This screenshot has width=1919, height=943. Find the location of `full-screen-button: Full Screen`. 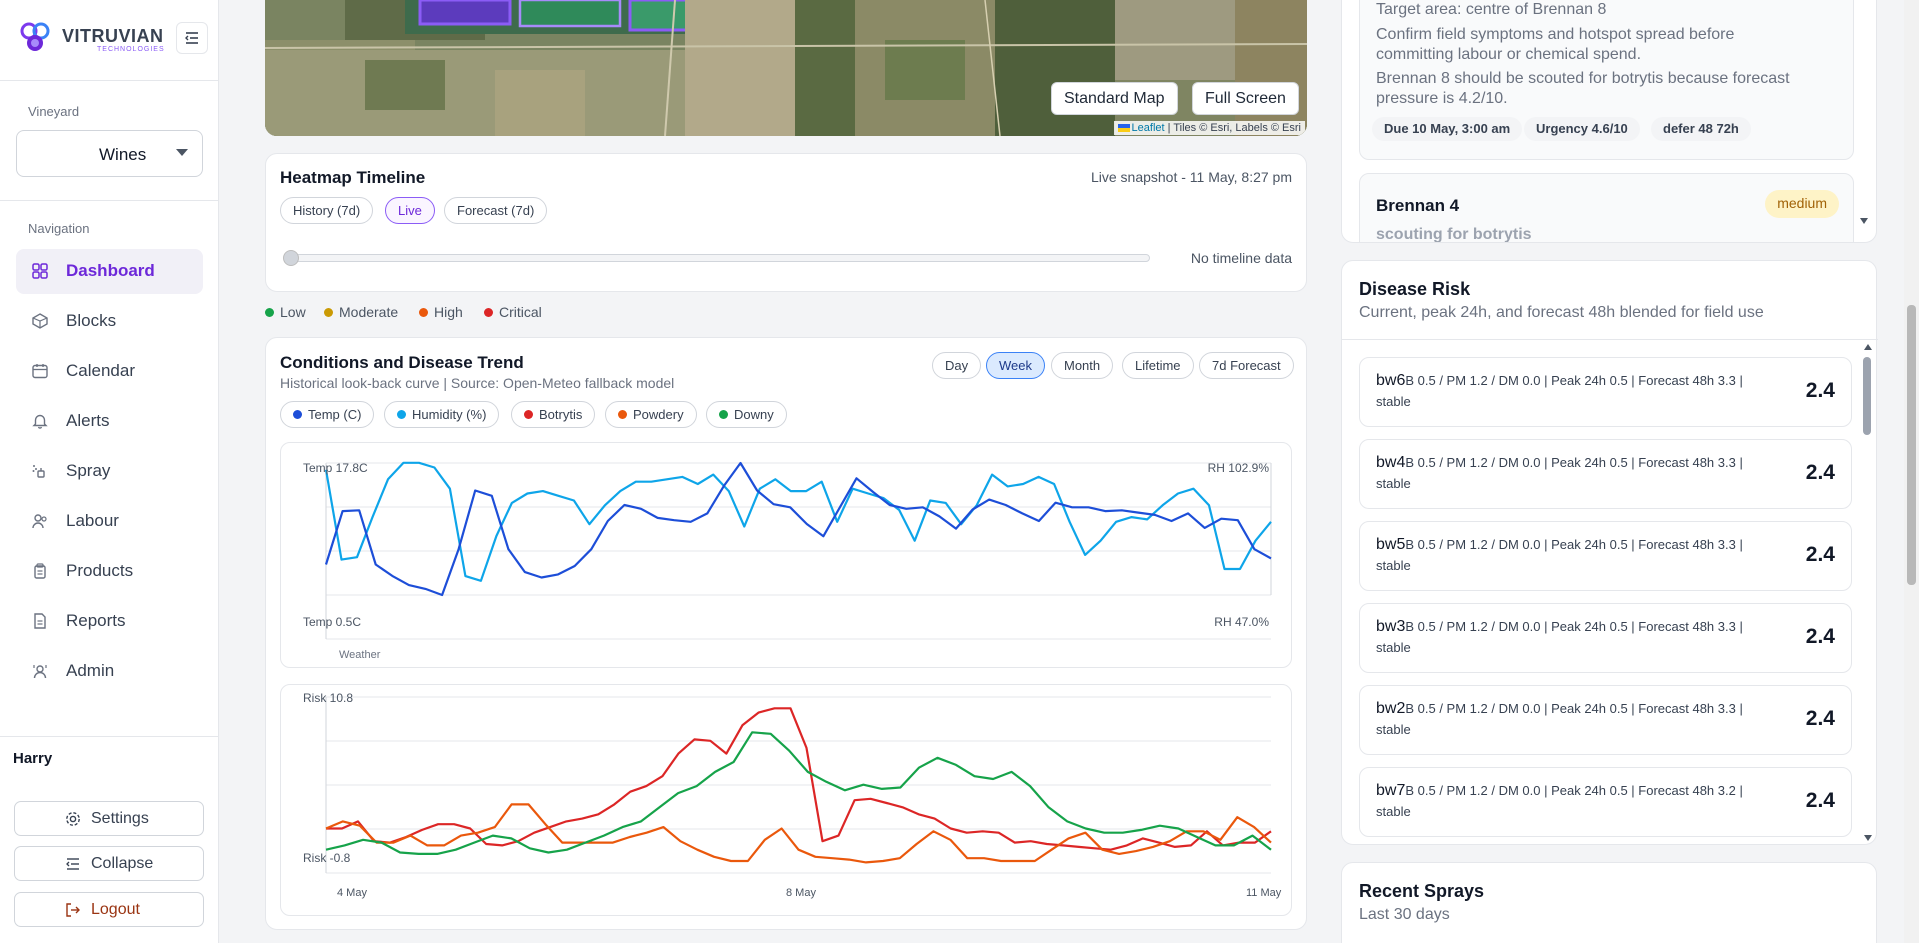

full-screen-button: Full Screen is located at coordinates (1245, 98).